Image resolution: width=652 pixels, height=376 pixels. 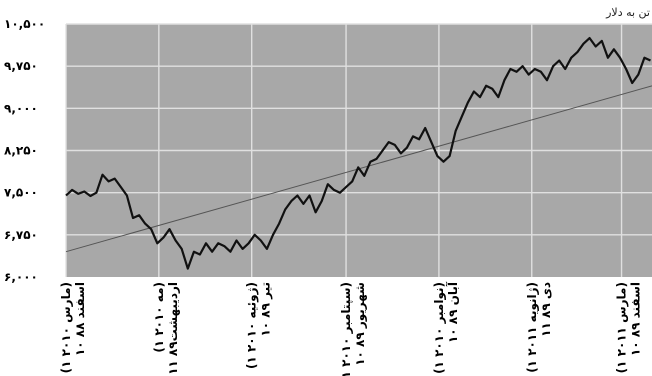 I want to click on x-tick-label-0-line-0: ۱۰ اسفند ۸۸, so click(x=80, y=319).